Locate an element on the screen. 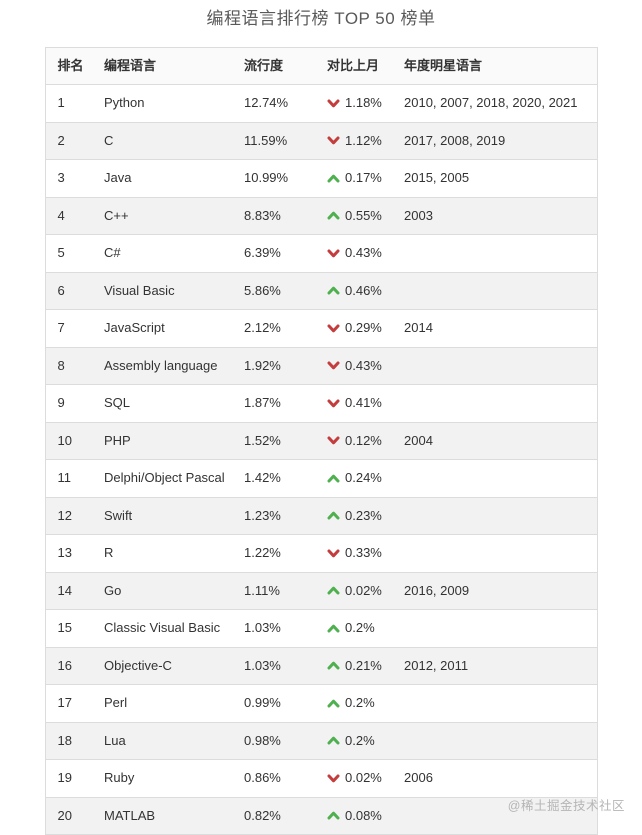  star-years-cell: 2010, 2007, 2018, 2020, 2021 is located at coordinates (494, 103).